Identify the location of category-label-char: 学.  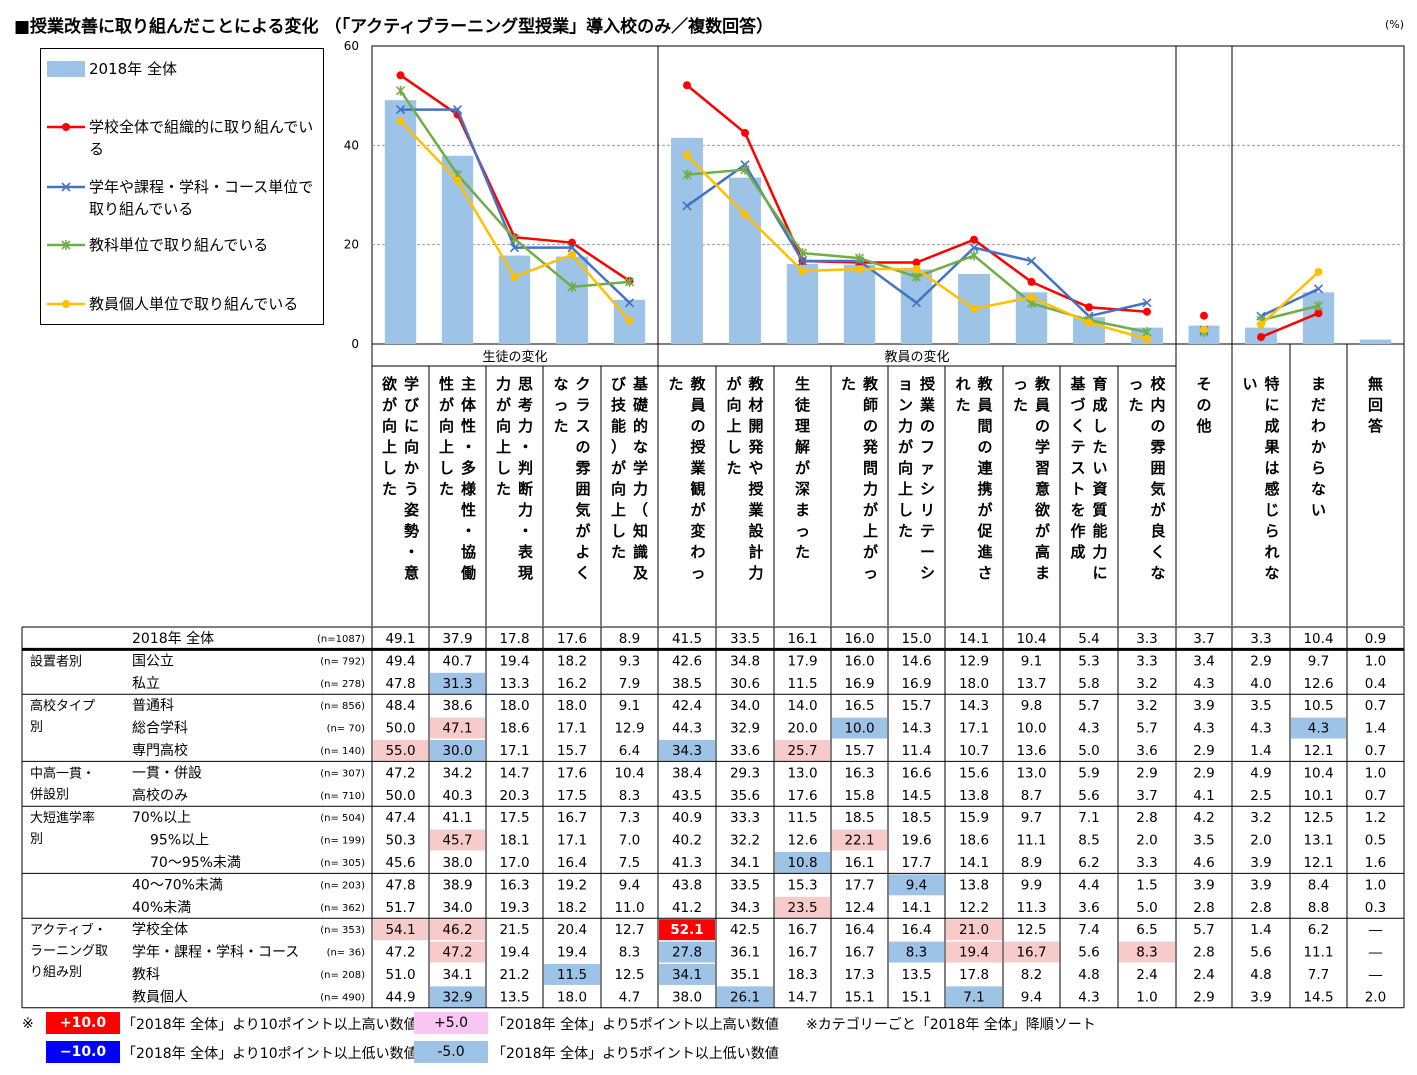
(411, 384).